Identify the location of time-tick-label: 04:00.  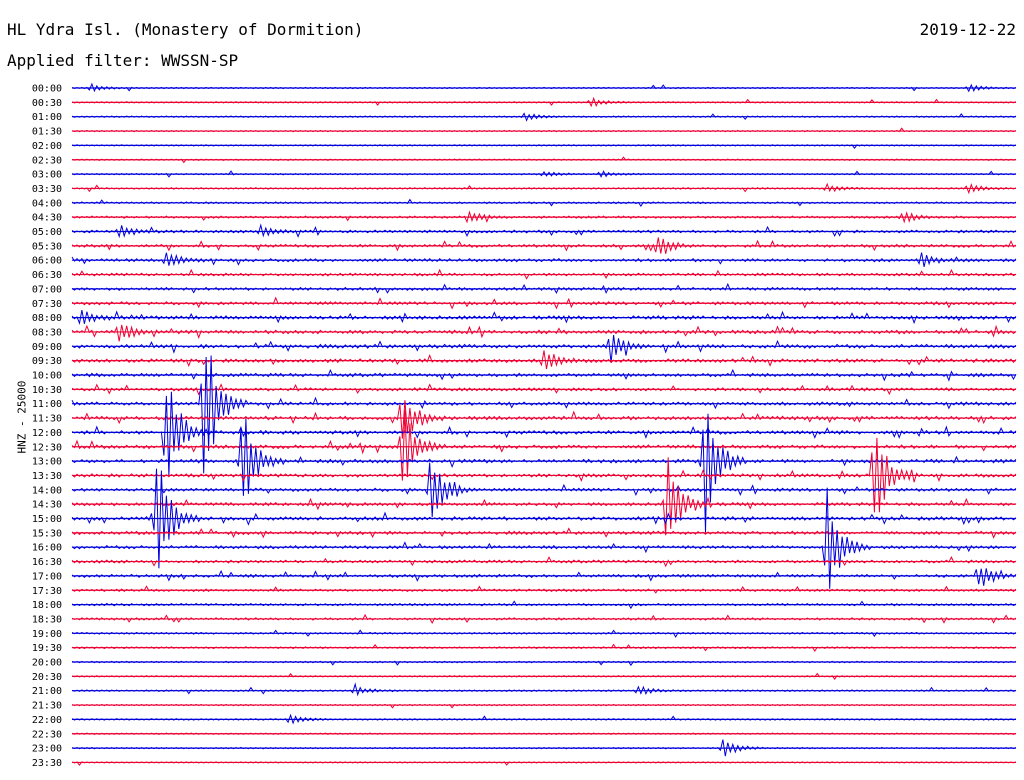
(47, 203).